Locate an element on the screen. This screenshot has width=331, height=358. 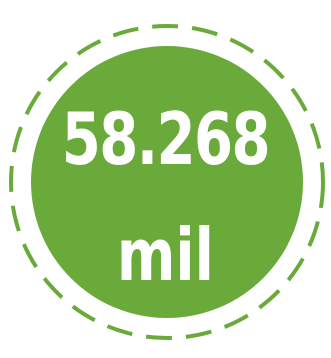
badge-unit: mil is located at coordinates (165, 255).